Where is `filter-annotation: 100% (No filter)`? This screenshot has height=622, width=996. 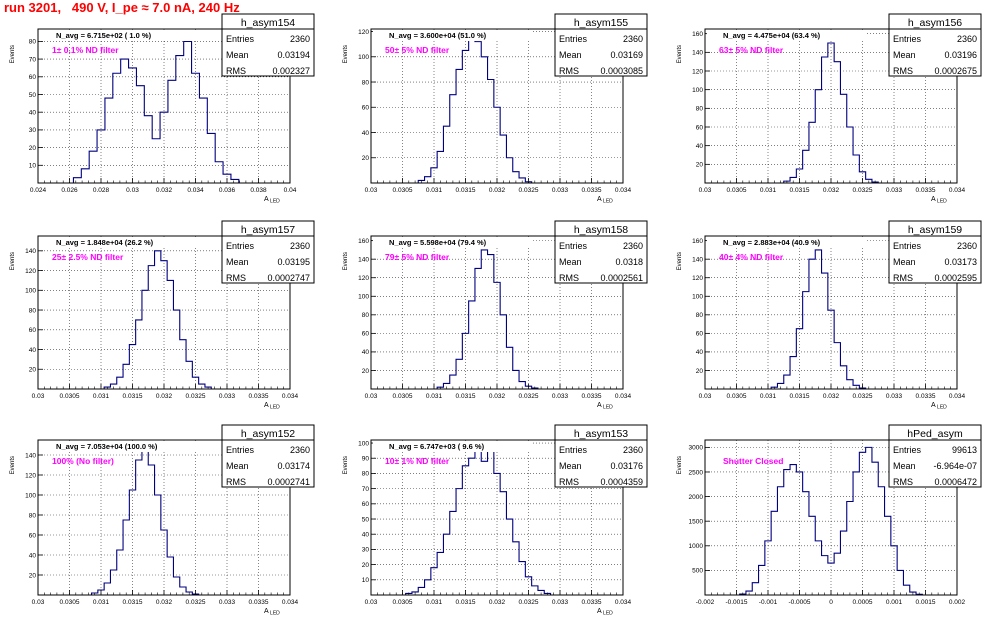 filter-annotation: 100% (No filter) is located at coordinates (83, 461).